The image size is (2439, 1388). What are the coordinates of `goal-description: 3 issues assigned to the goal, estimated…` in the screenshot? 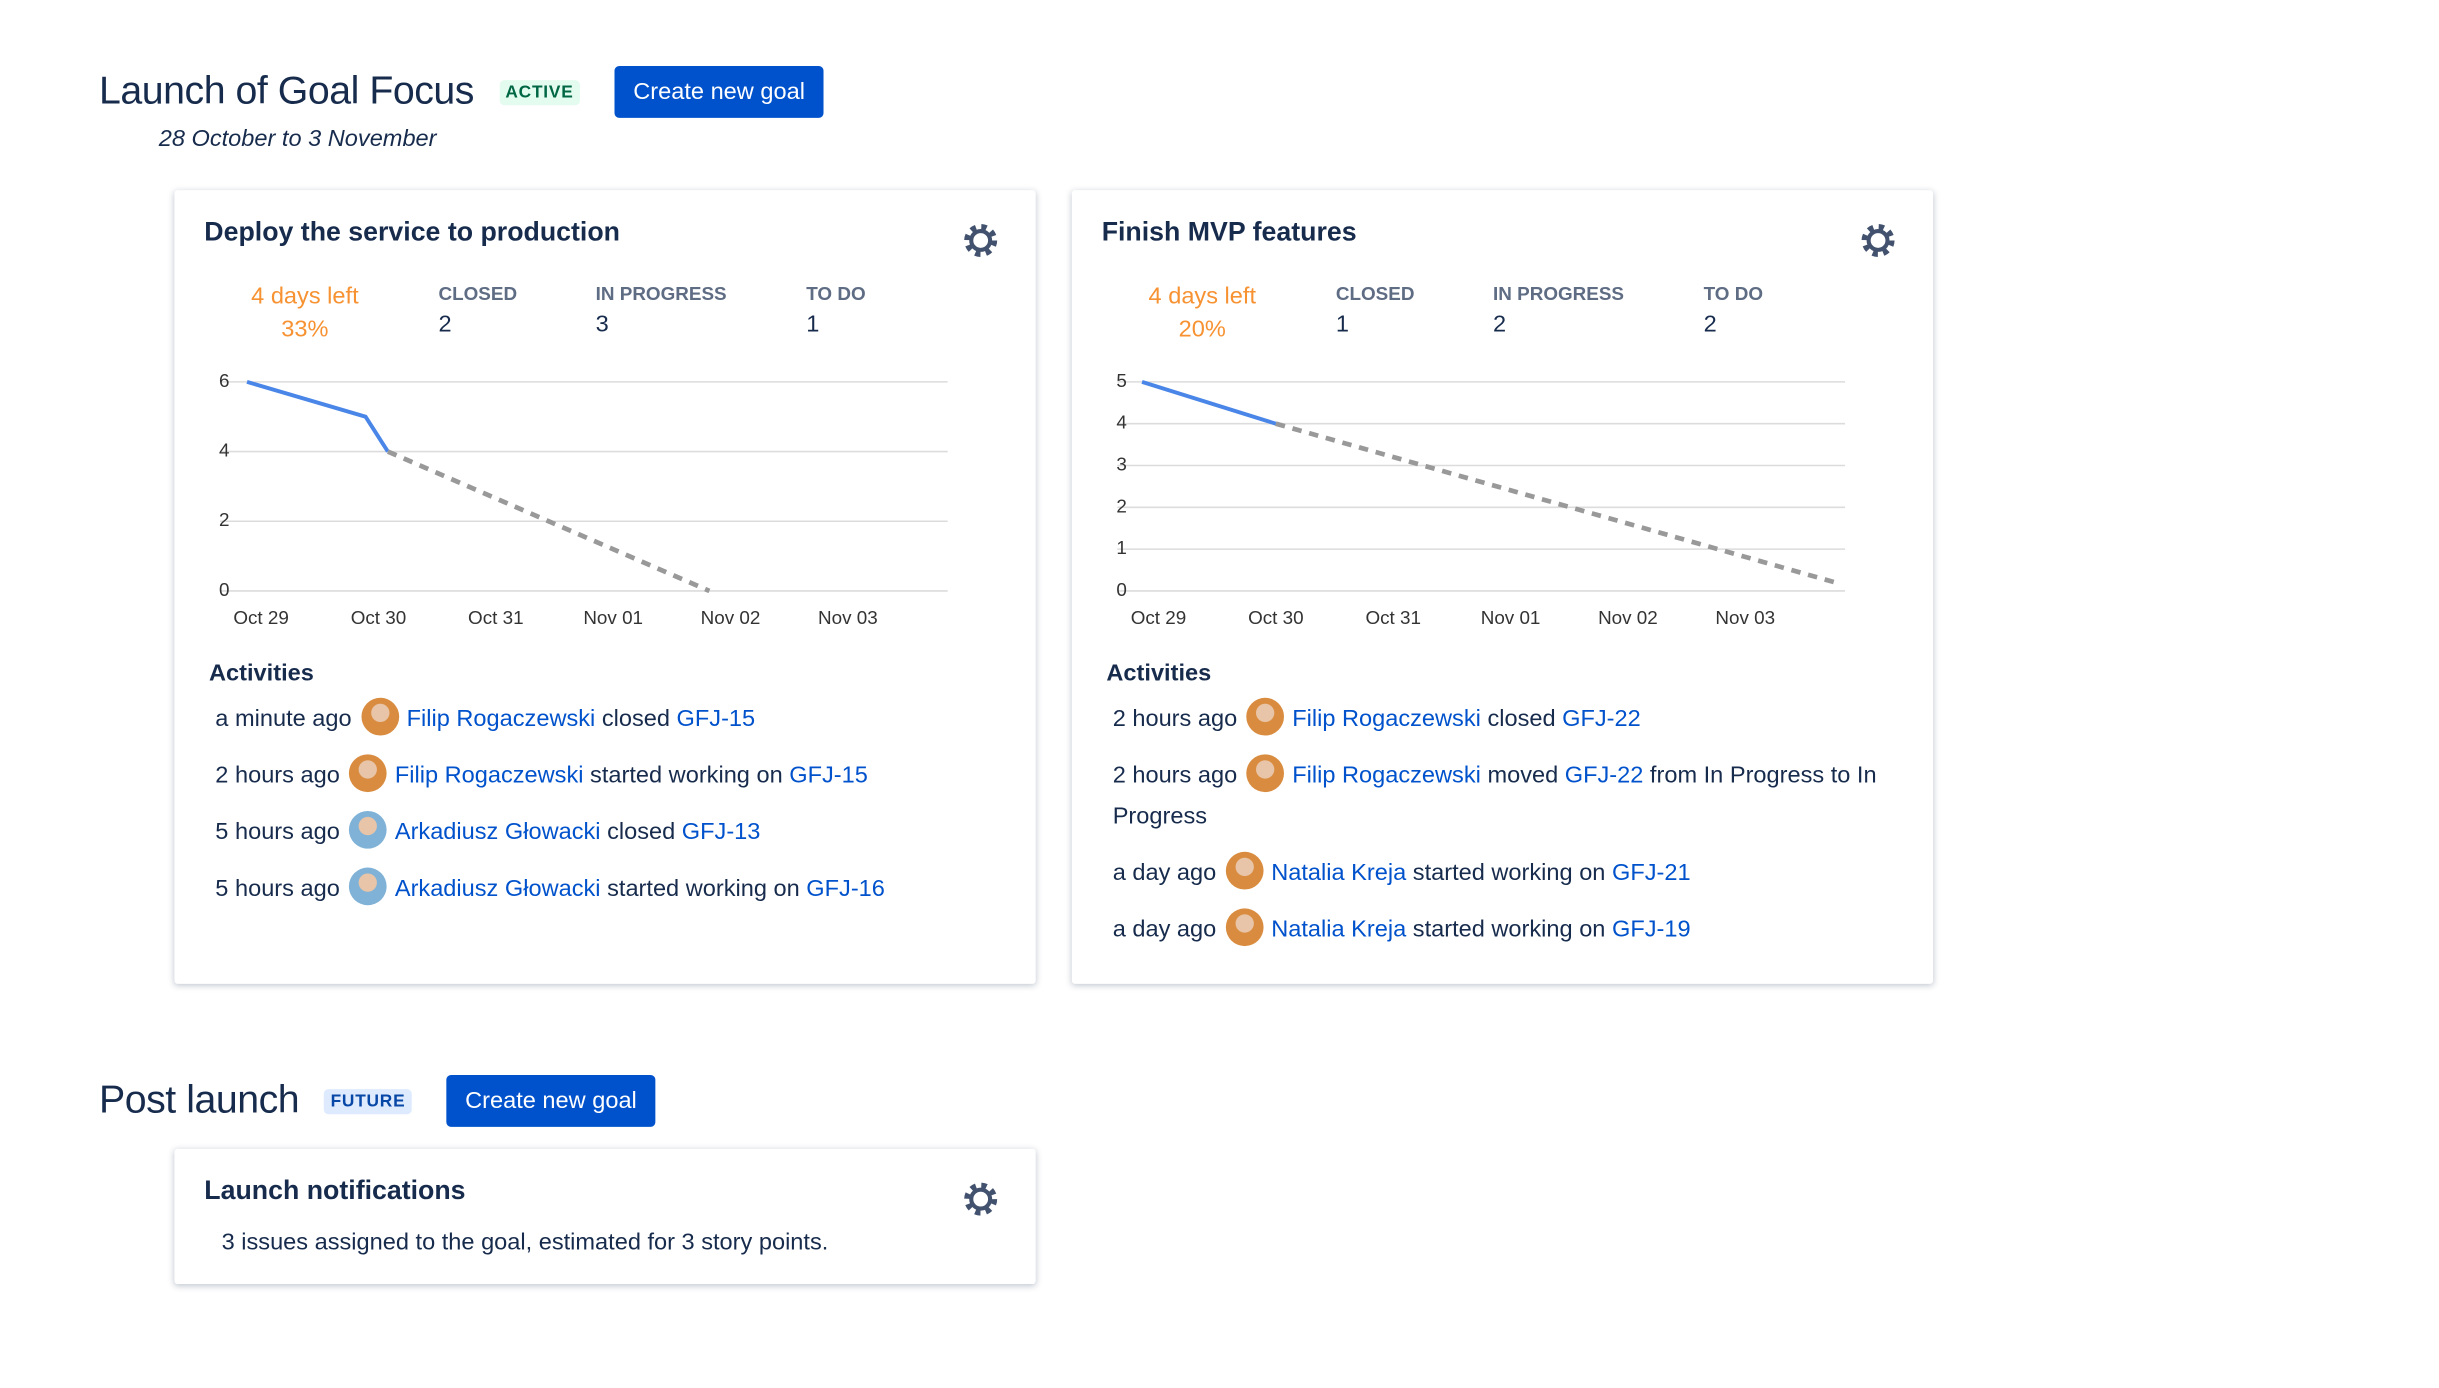 It's located at (525, 1242).